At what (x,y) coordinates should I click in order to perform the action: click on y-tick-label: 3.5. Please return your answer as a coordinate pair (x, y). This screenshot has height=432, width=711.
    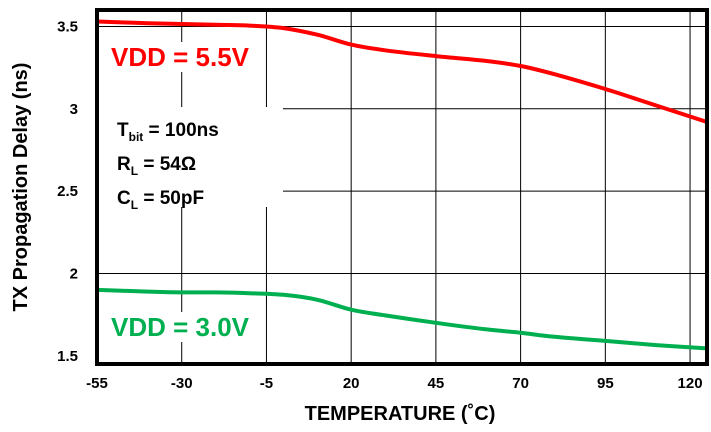
    Looking at the image, I should click on (67, 26).